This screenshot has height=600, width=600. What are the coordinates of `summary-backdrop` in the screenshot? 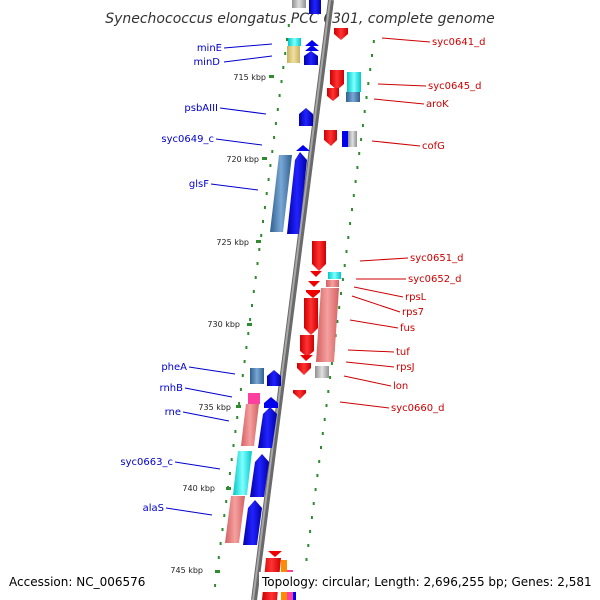 It's located at (427, 582).